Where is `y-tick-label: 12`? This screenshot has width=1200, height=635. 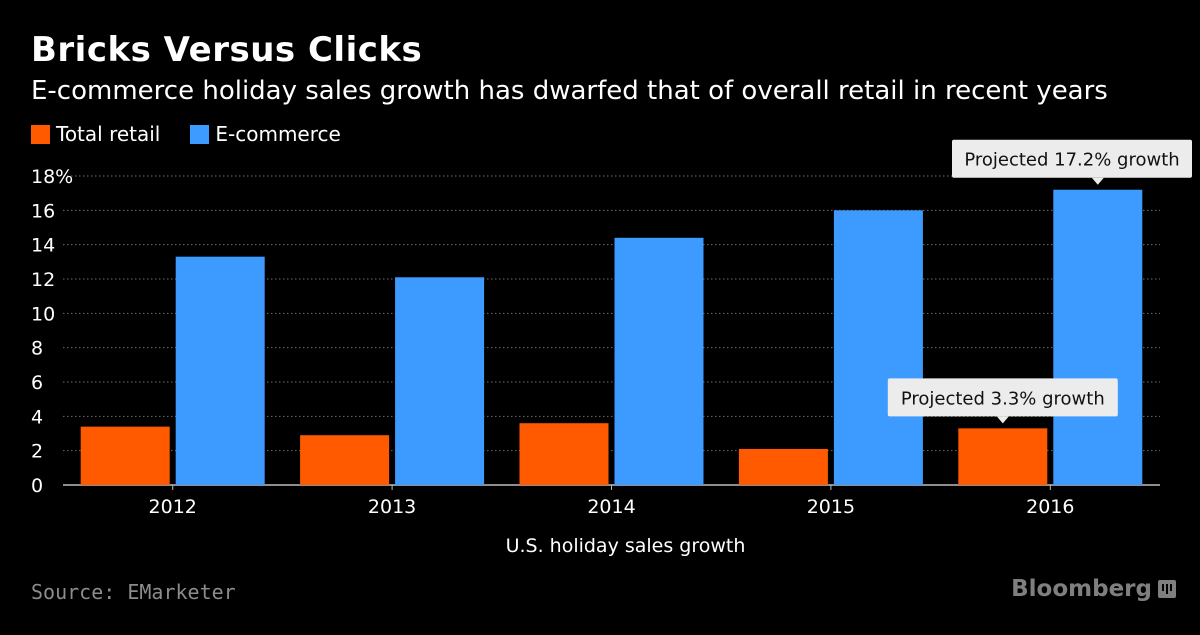 y-tick-label: 12 is located at coordinates (43, 280).